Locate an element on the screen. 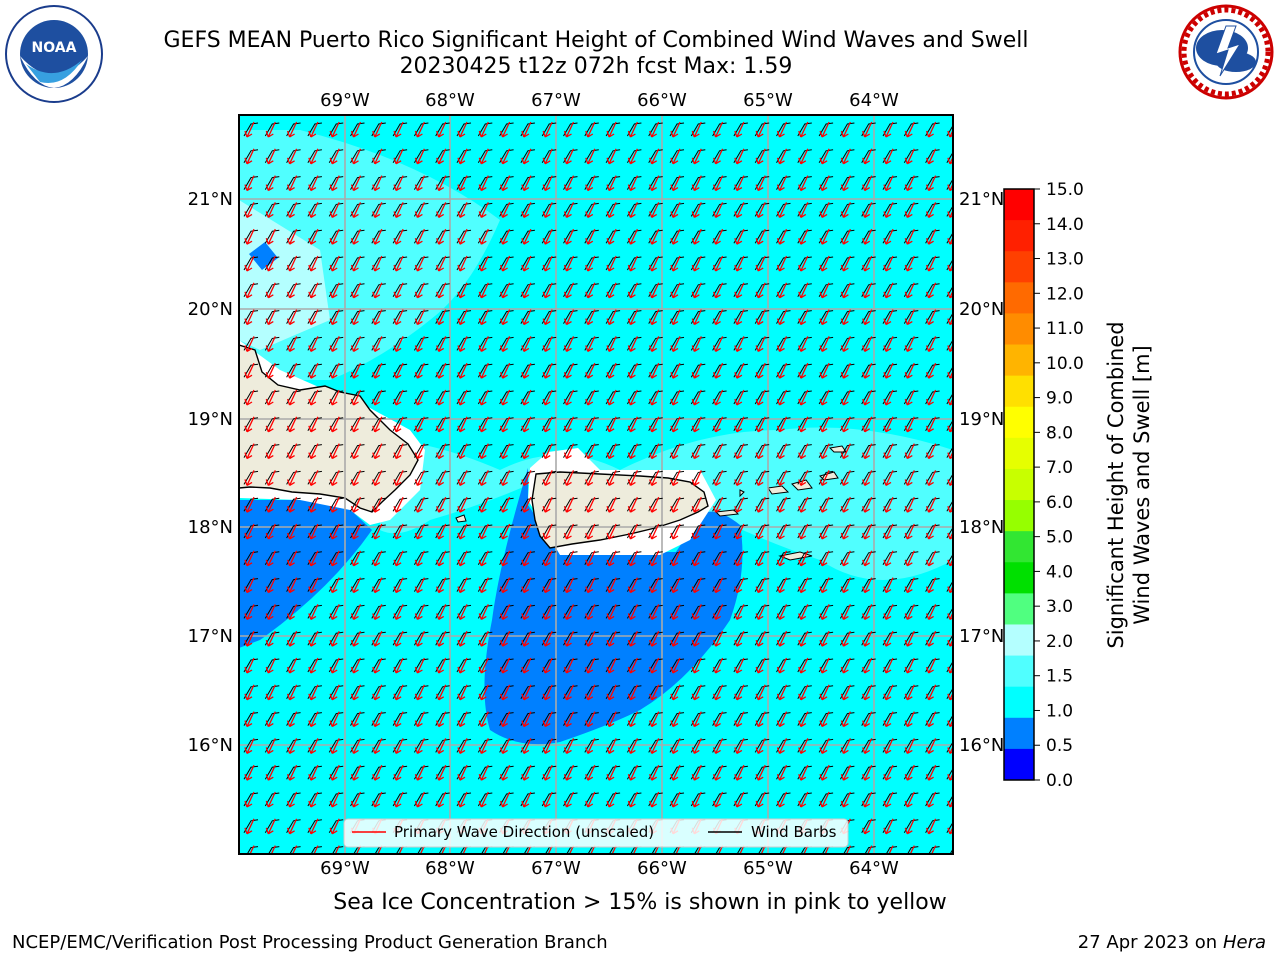 The image size is (1280, 960). lon-label-bottom: 66°W is located at coordinates (662, 868).